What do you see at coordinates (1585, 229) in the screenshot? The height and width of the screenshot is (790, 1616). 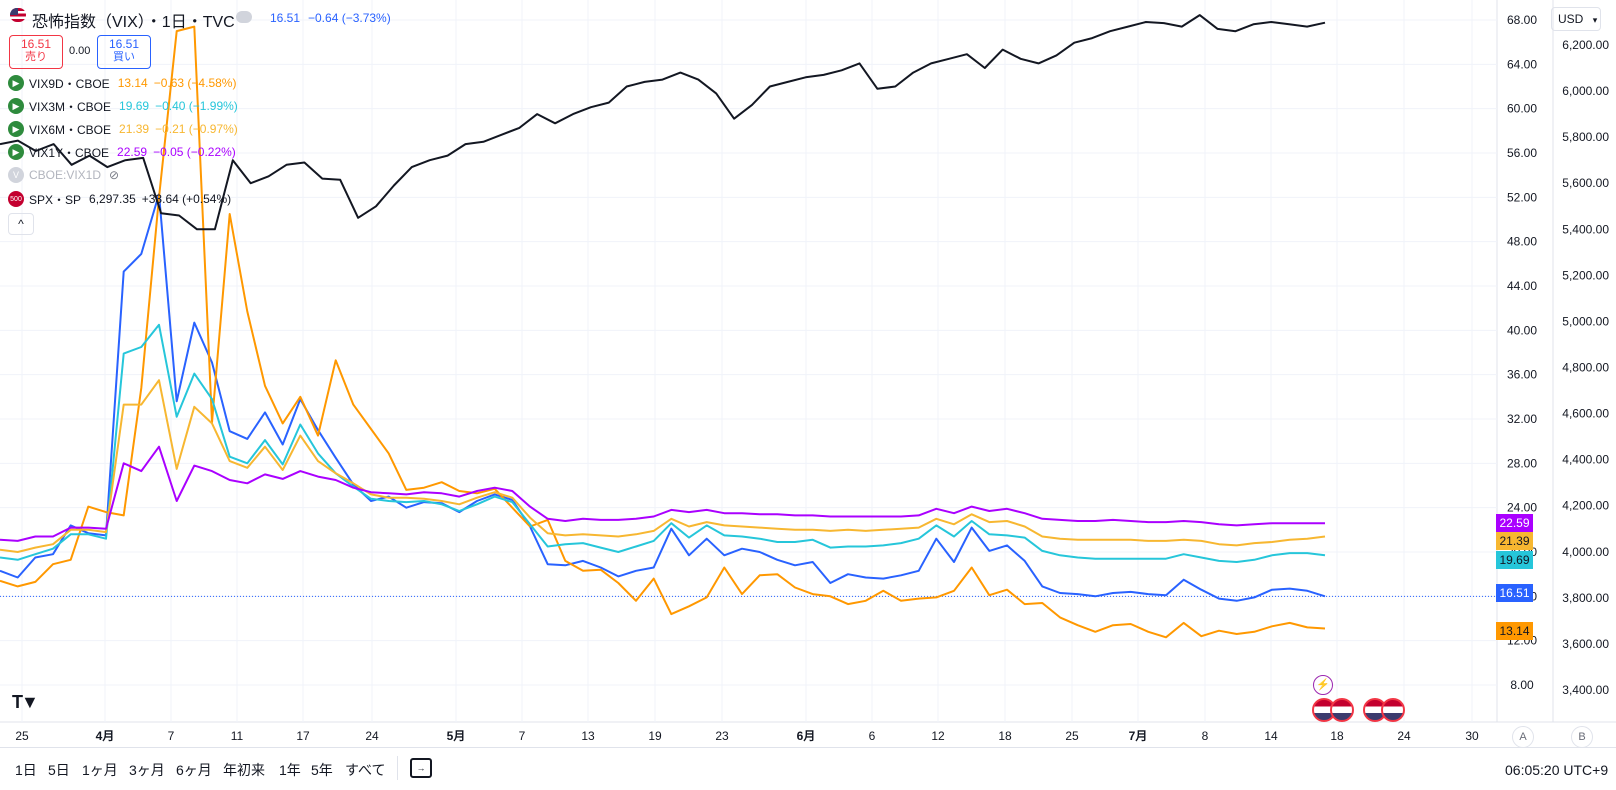 I see `y-right-tick-label: 5,400.00` at bounding box center [1585, 229].